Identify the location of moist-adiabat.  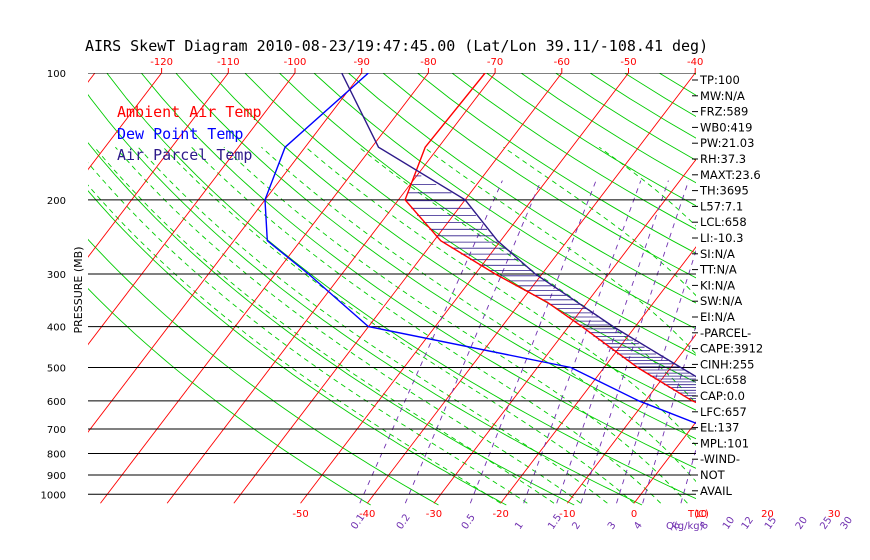
(599, 221).